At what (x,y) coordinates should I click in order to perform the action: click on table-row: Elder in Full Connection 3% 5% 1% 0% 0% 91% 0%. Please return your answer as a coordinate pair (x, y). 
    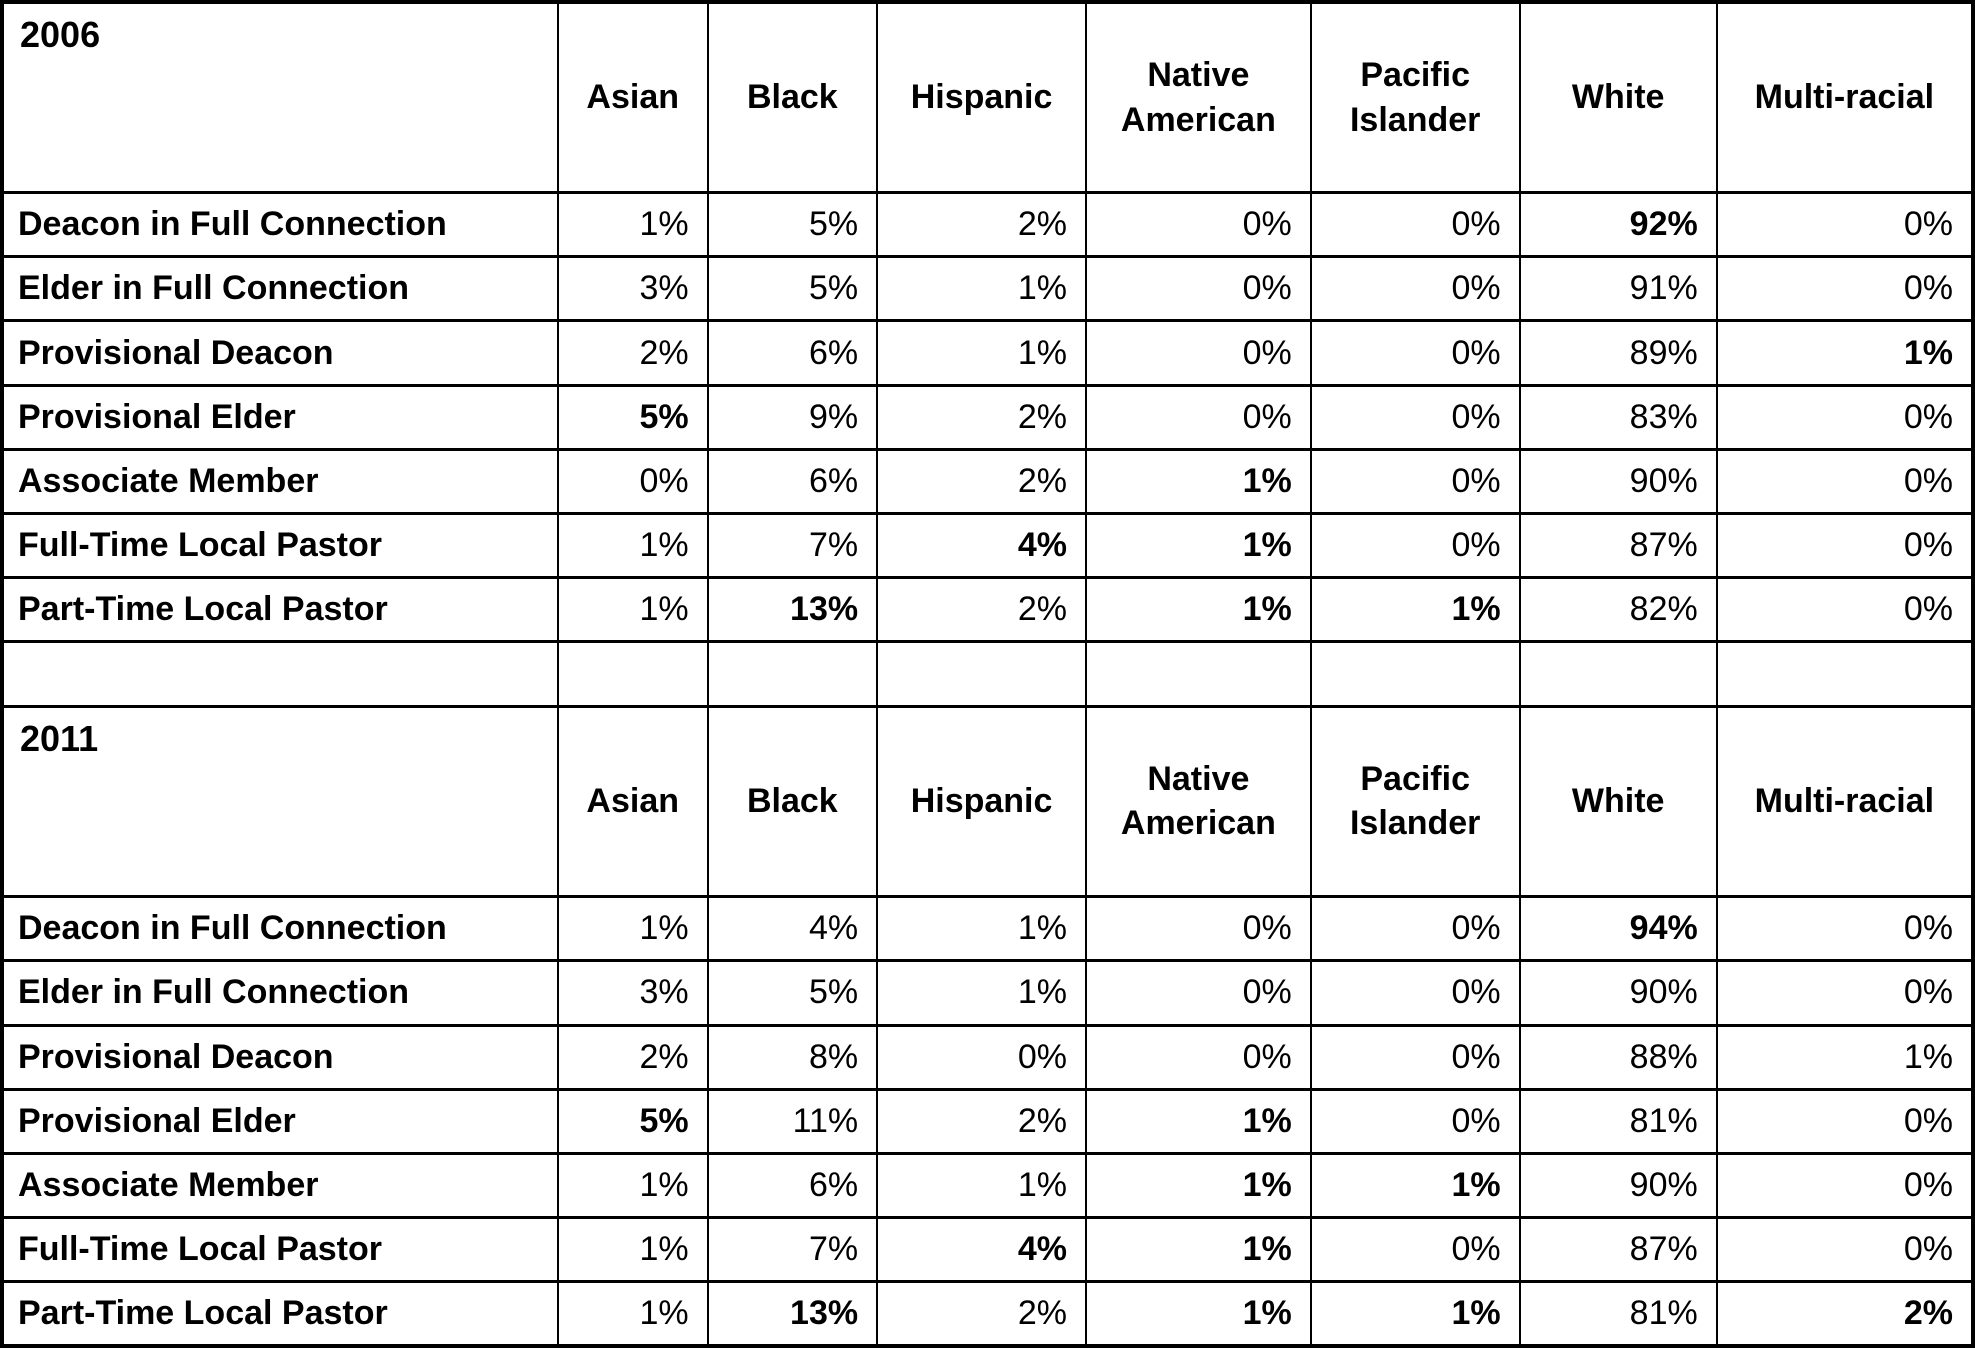
    Looking at the image, I should click on (988, 289).